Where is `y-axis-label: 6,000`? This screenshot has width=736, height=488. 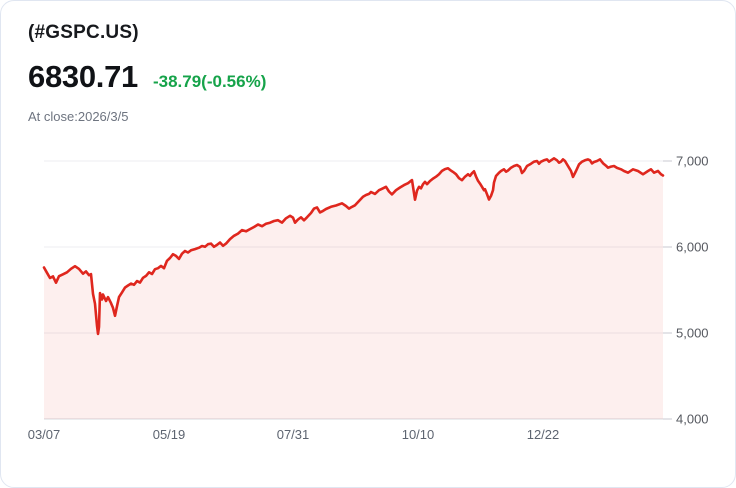 y-axis-label: 6,000 is located at coordinates (692, 247).